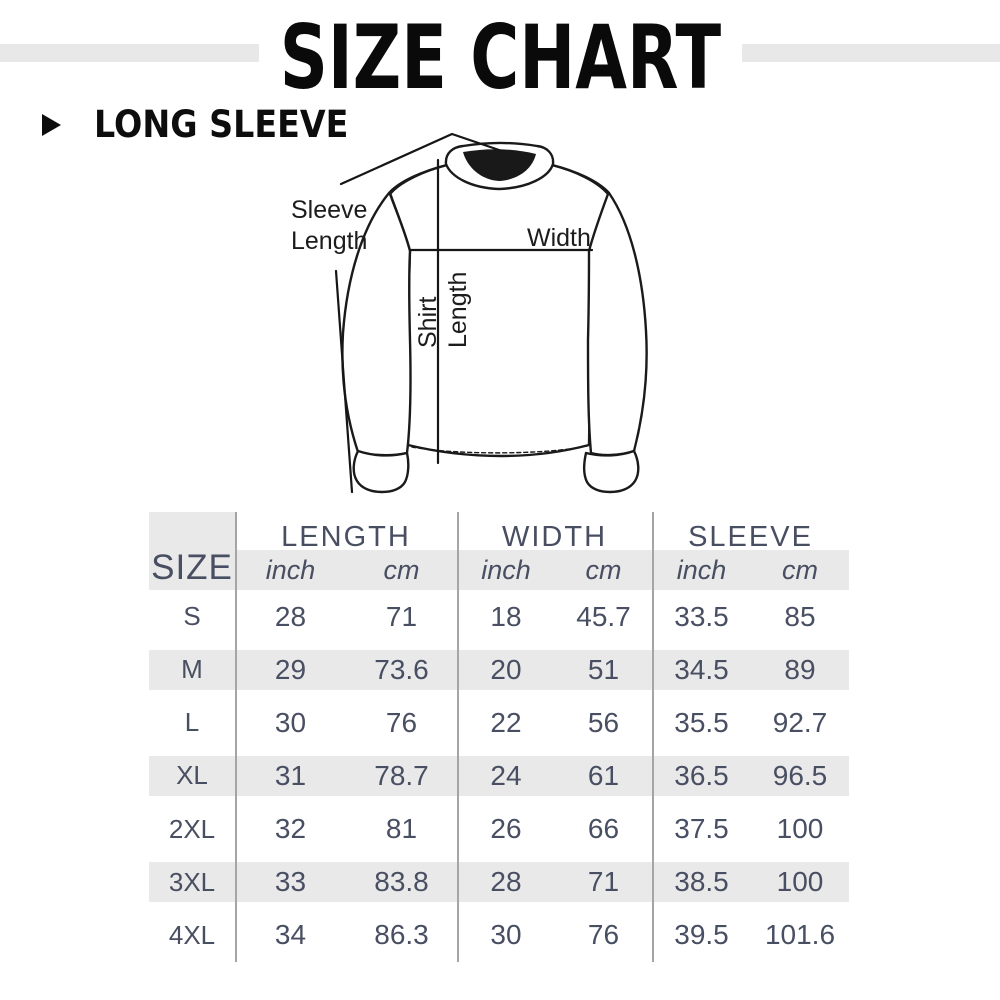  What do you see at coordinates (421, 159) in the screenshot?
I see `sleeve-length-leader-line` at bounding box center [421, 159].